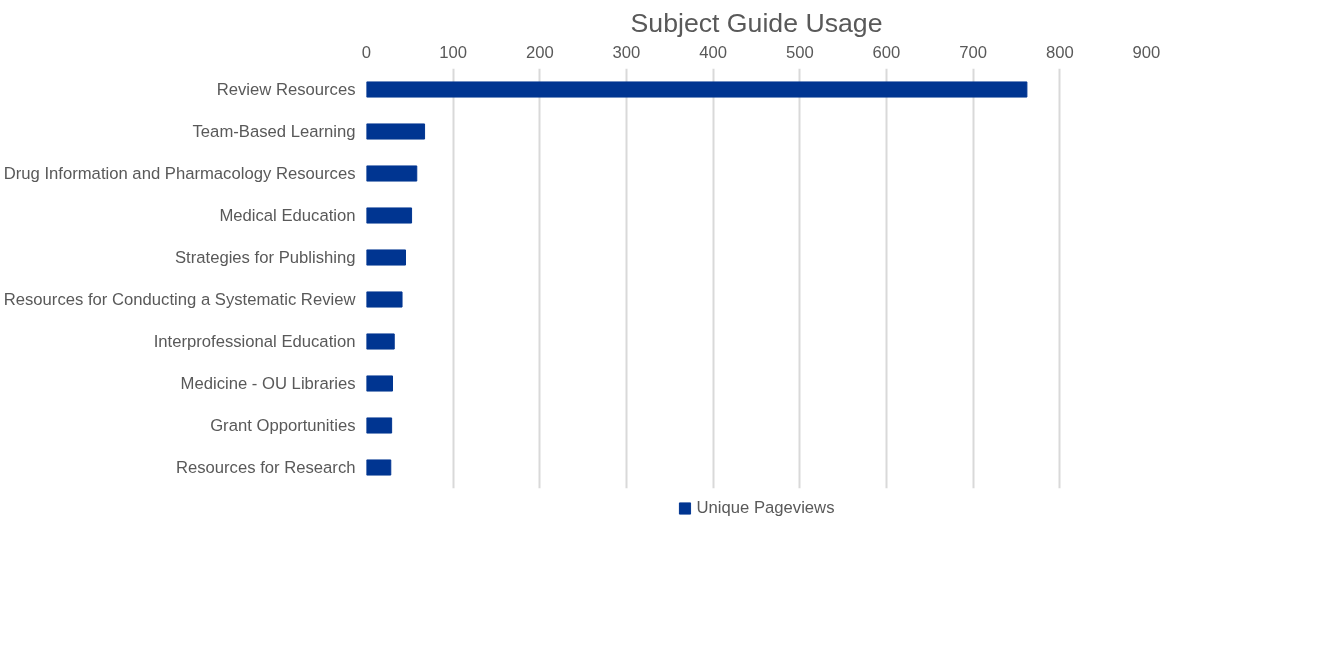  Describe the element at coordinates (268, 383) in the screenshot. I see `y-tick-label: Medicine - OU Libraries` at that location.